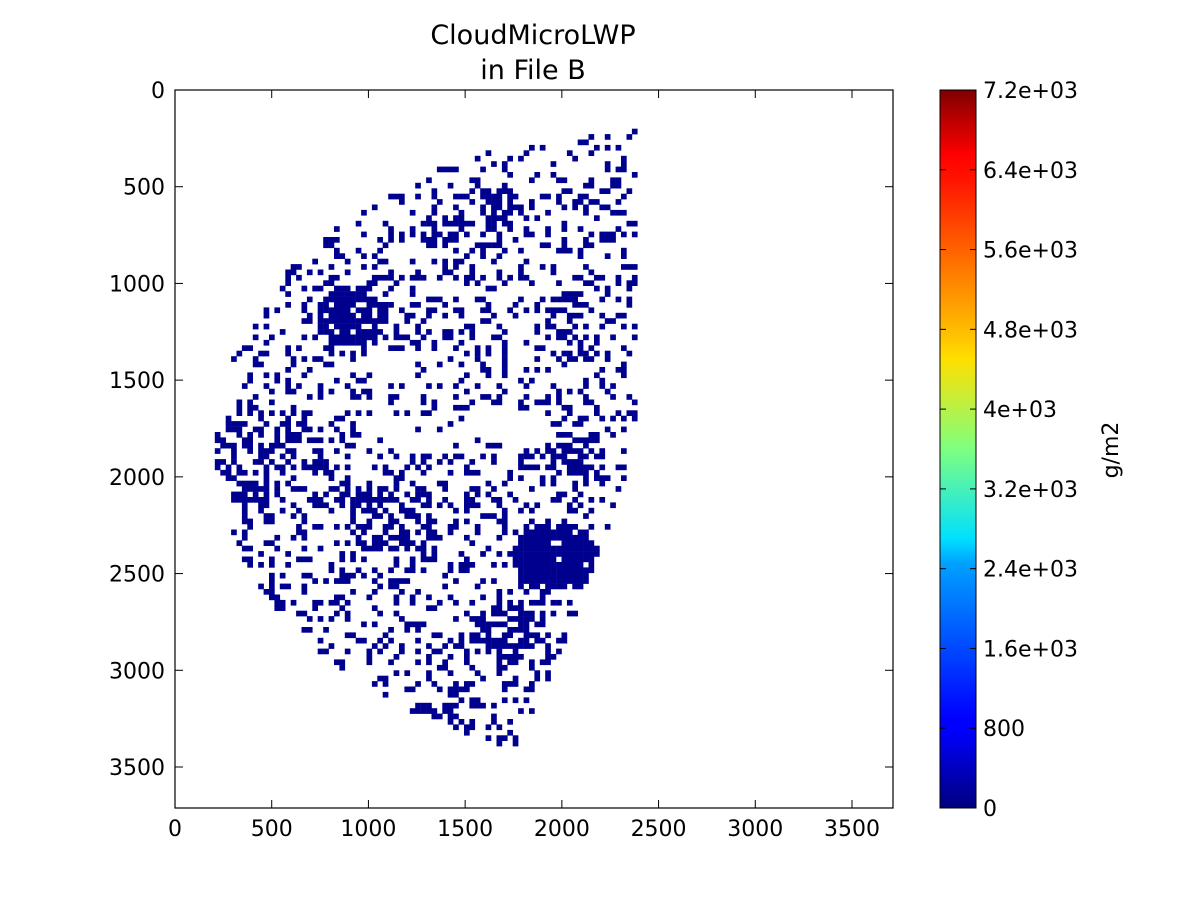 The image size is (1200, 900). What do you see at coordinates (1030, 649) in the screenshot?
I see `colorbar-tick-label: 1.6e+03` at bounding box center [1030, 649].